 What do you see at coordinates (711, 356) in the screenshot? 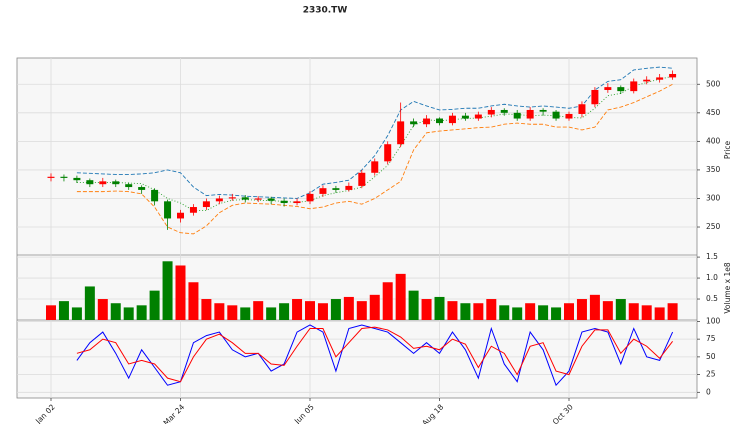
I see `y-tick-label: 50` at bounding box center [711, 356].